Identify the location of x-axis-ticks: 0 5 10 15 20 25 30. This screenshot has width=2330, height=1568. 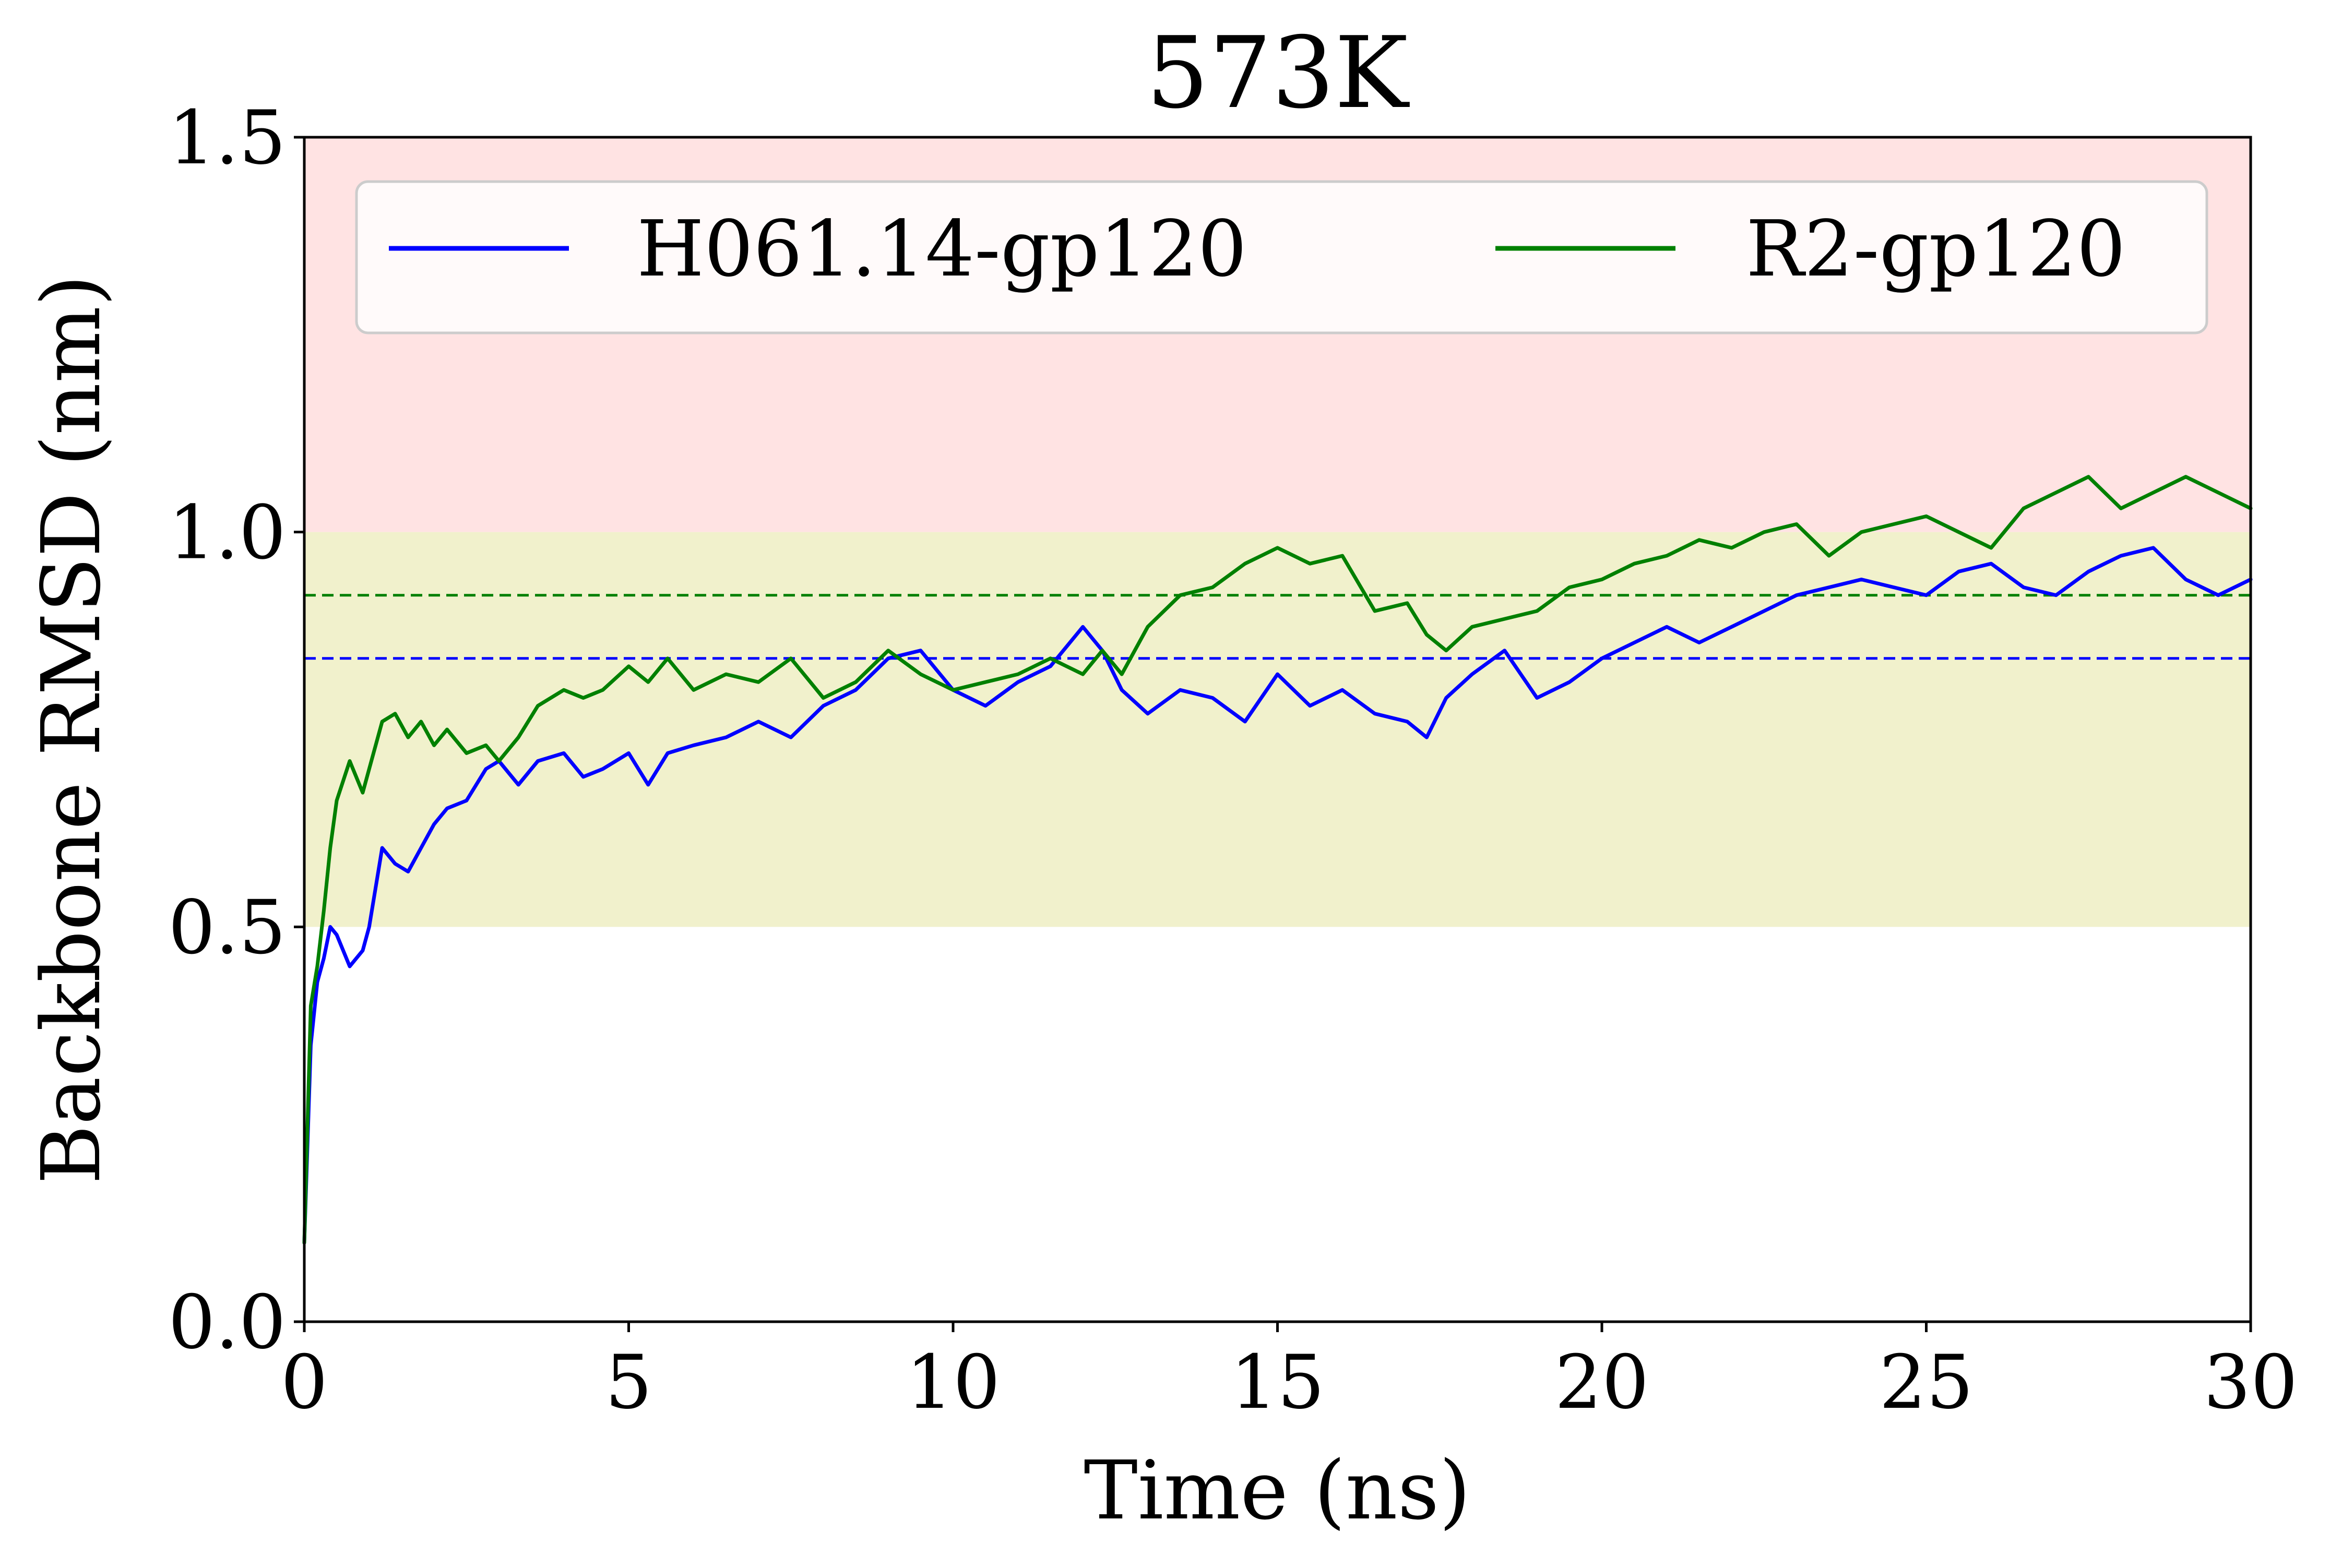
(1289, 1374).